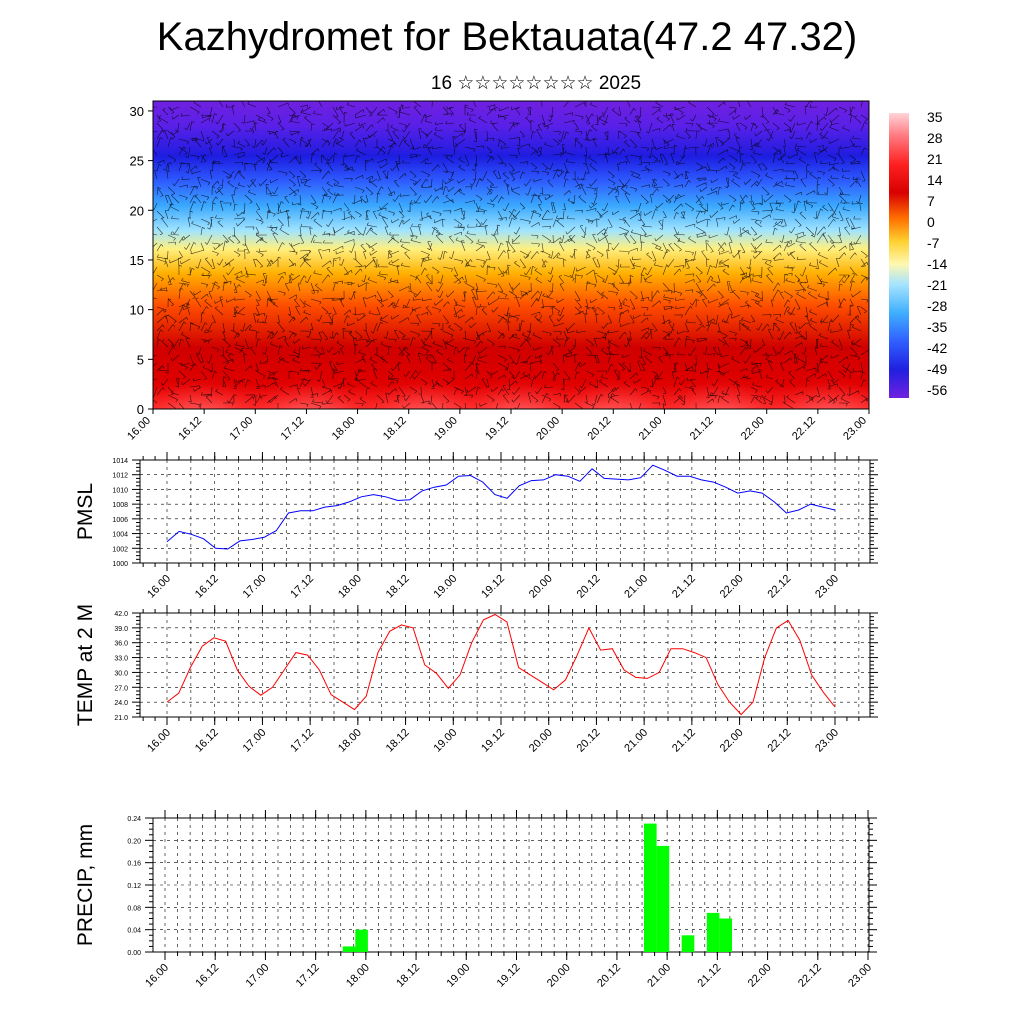 The image size is (1024, 1024). What do you see at coordinates (85, 665) in the screenshot?
I see `y-axis-label: TEMP at 2 M` at bounding box center [85, 665].